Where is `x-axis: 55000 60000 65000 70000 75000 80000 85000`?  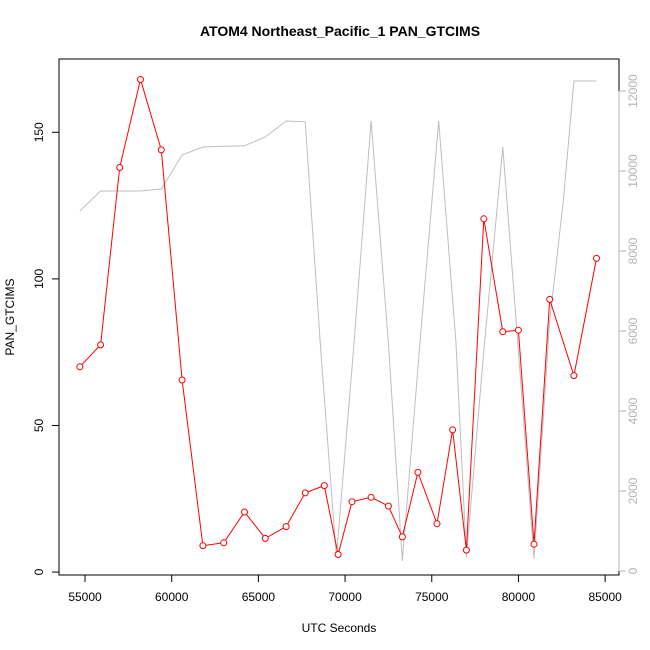
x-axis: 55000 60000 65000 70000 75000 80000 85000 is located at coordinates (345, 589).